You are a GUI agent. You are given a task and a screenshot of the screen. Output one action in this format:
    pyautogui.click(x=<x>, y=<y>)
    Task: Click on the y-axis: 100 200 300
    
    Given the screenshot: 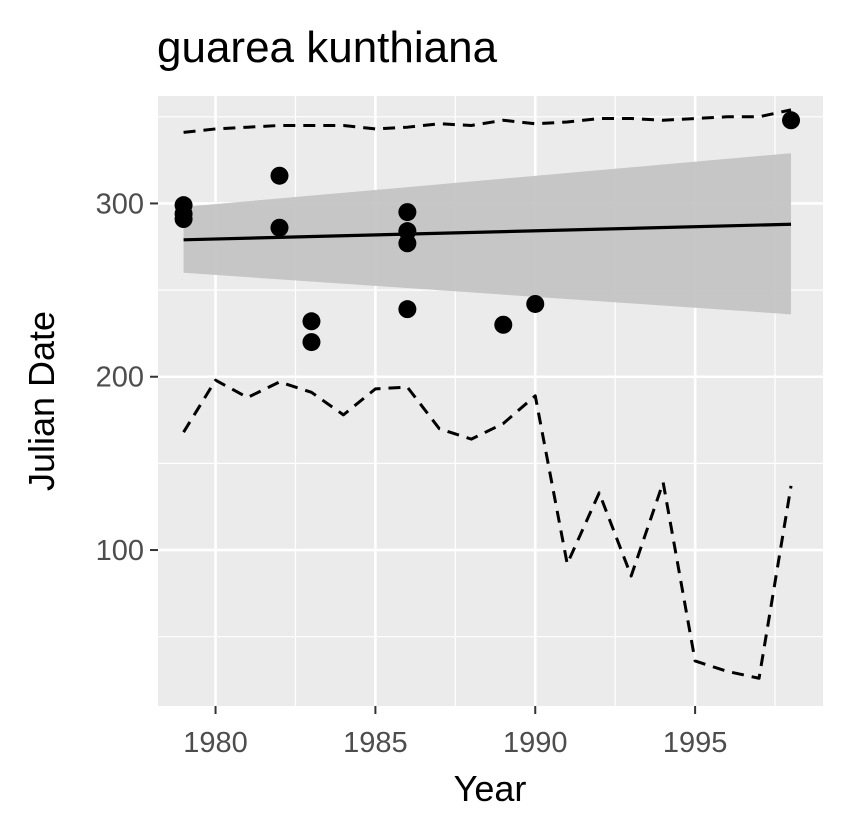 What is the action you would take?
    pyautogui.click(x=127, y=377)
    